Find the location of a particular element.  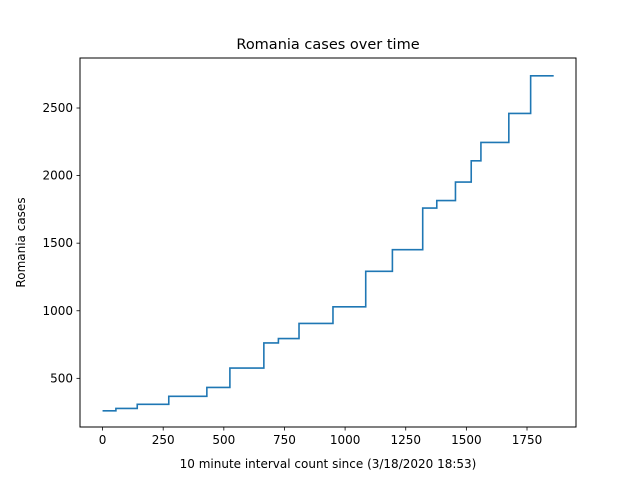

x-tick-label: 250 is located at coordinates (163, 440).